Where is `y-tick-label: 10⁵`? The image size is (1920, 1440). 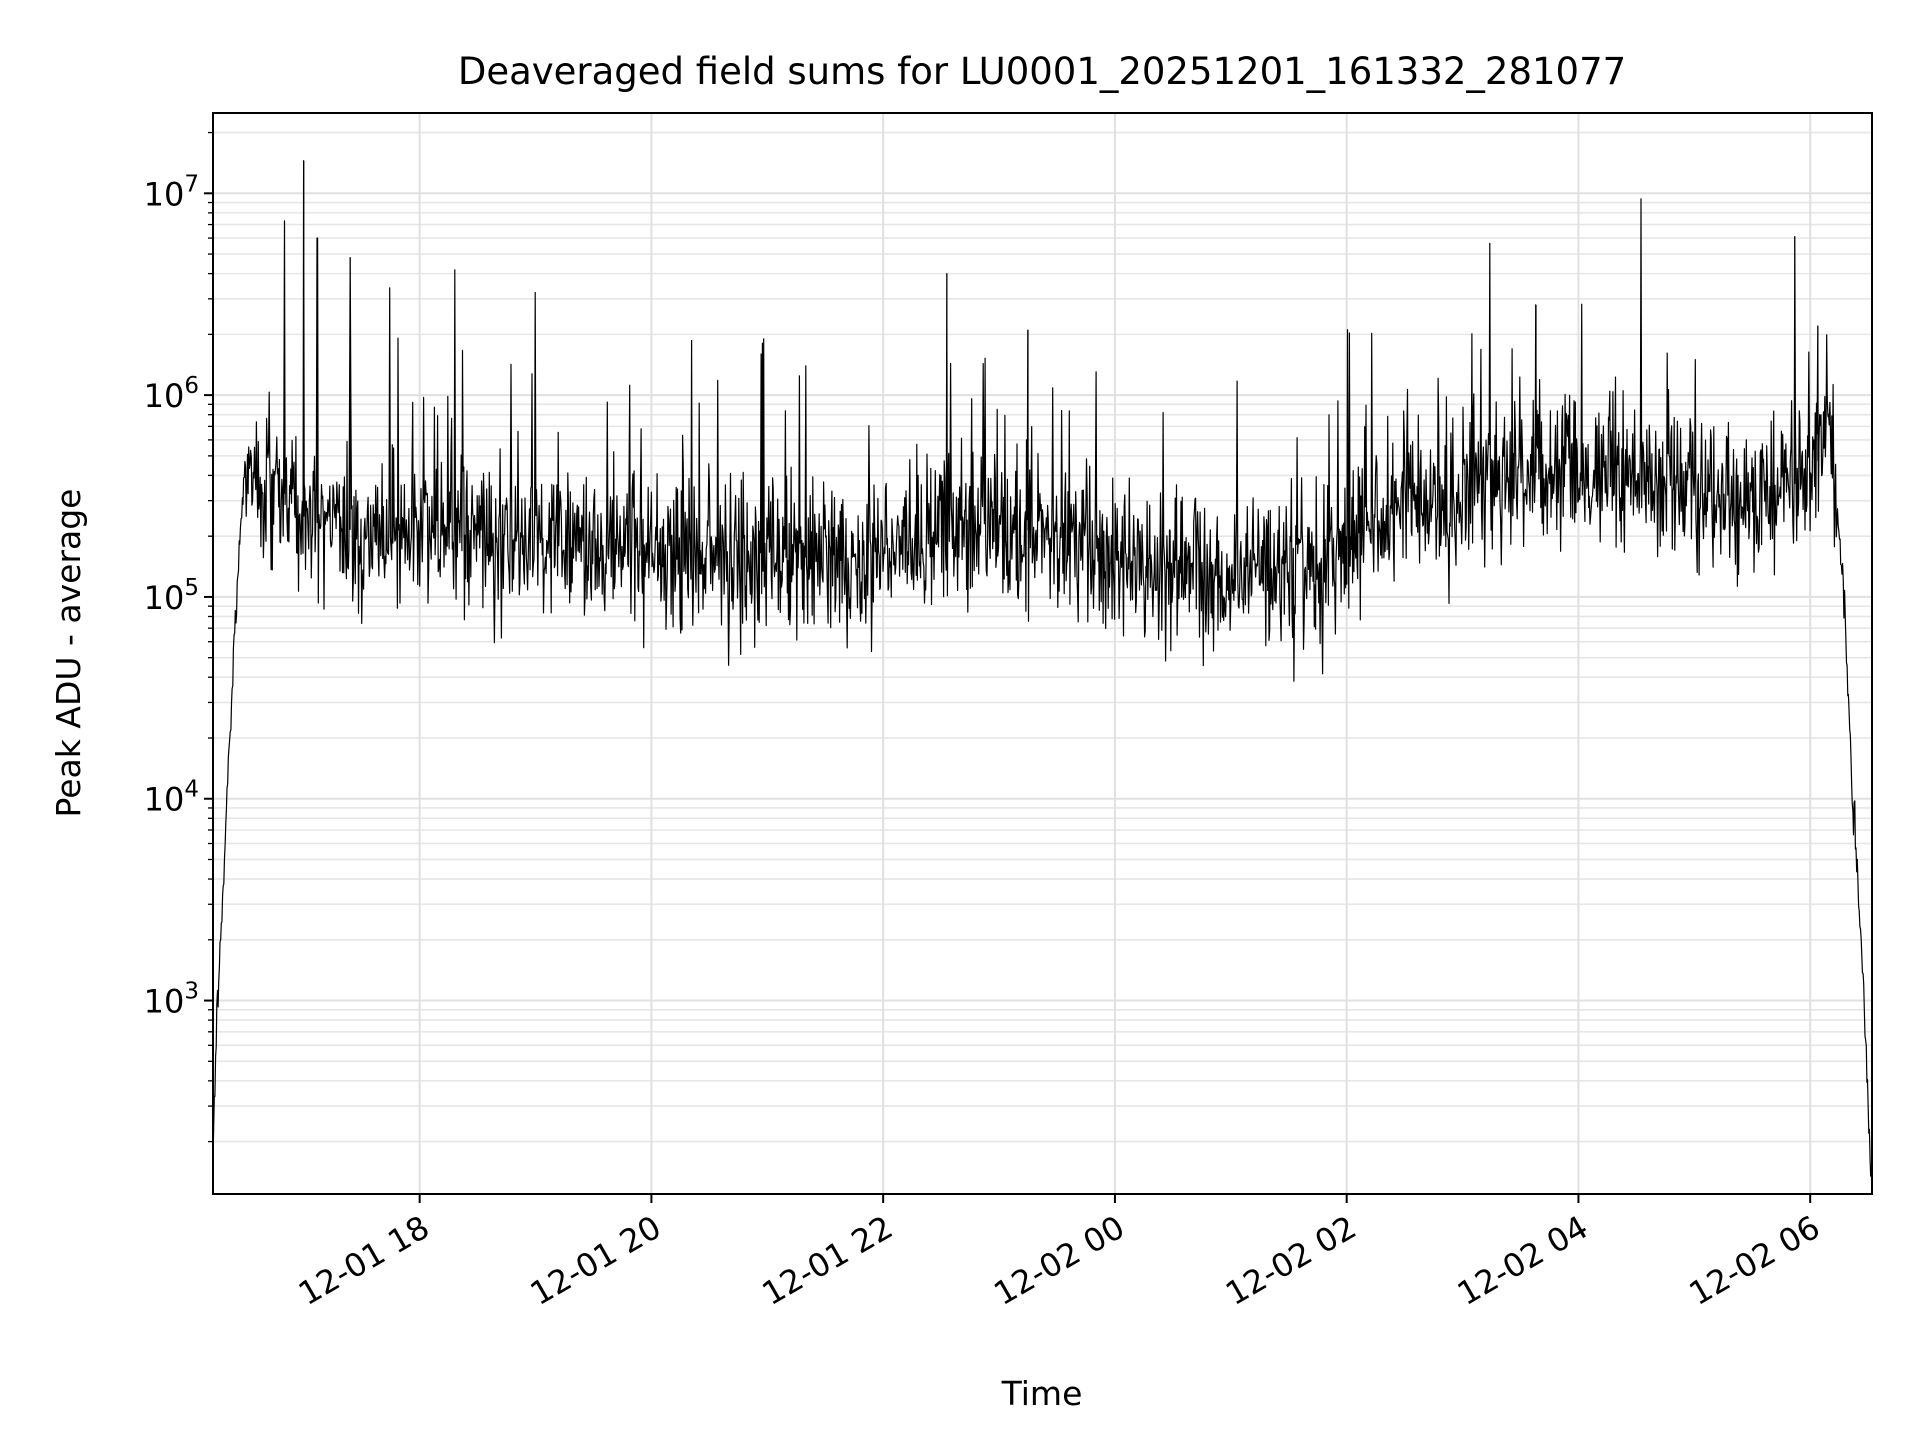
y-tick-label: 10⁵ is located at coordinates (171, 596).